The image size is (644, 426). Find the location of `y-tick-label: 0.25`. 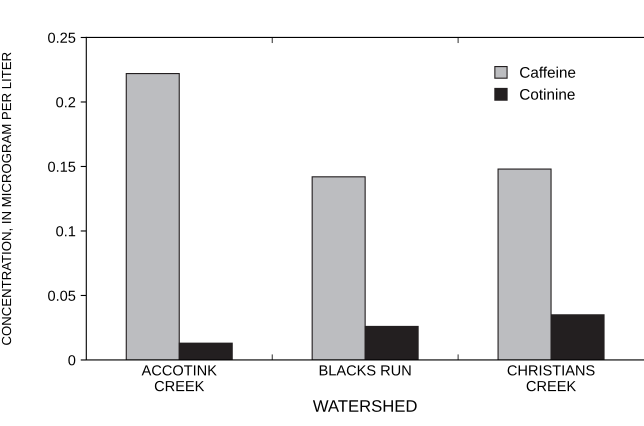

y-tick-label: 0.25 is located at coordinates (62, 37).